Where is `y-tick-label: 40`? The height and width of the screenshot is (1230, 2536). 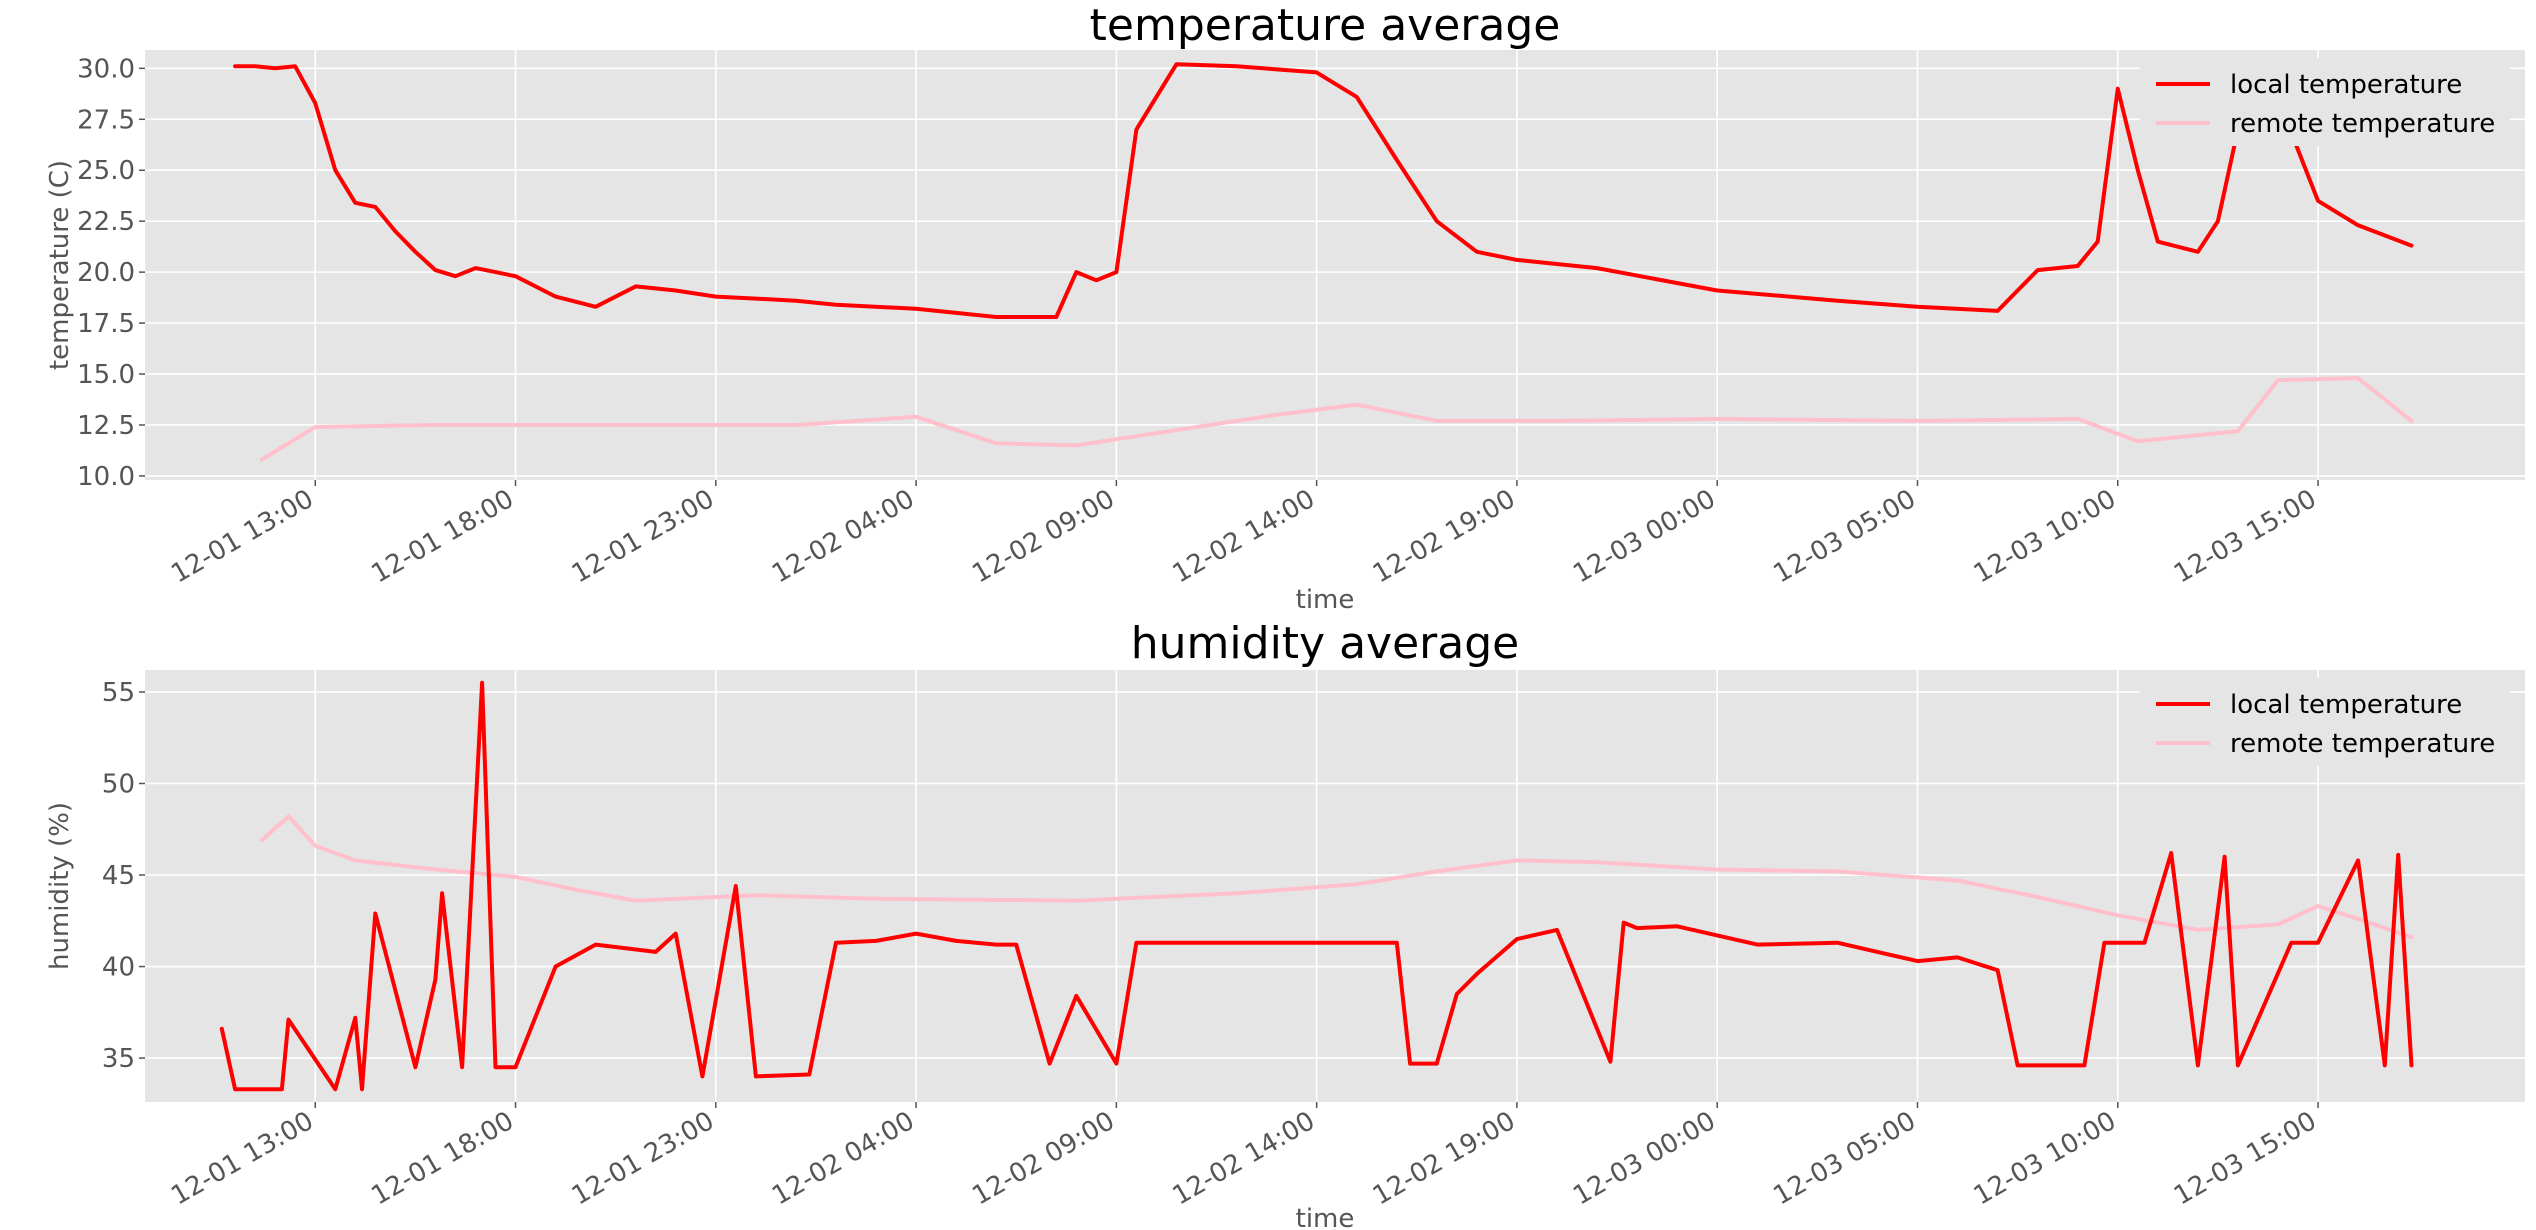
y-tick-label: 40 is located at coordinates (118, 968).